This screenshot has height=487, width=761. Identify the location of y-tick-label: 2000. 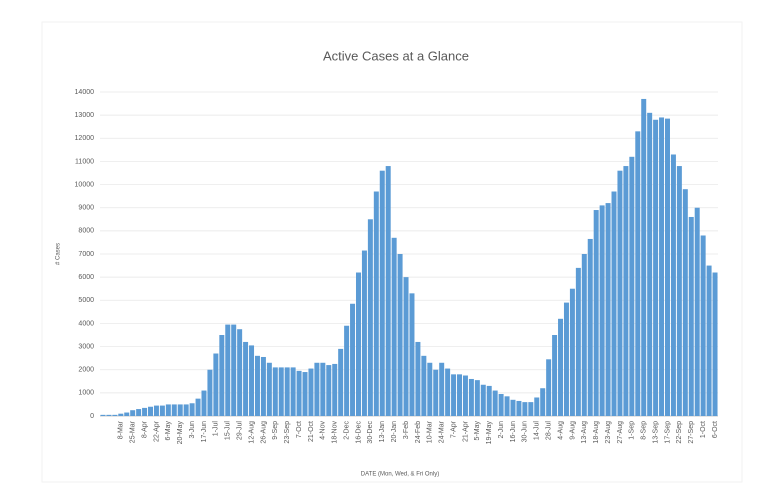
(86, 370).